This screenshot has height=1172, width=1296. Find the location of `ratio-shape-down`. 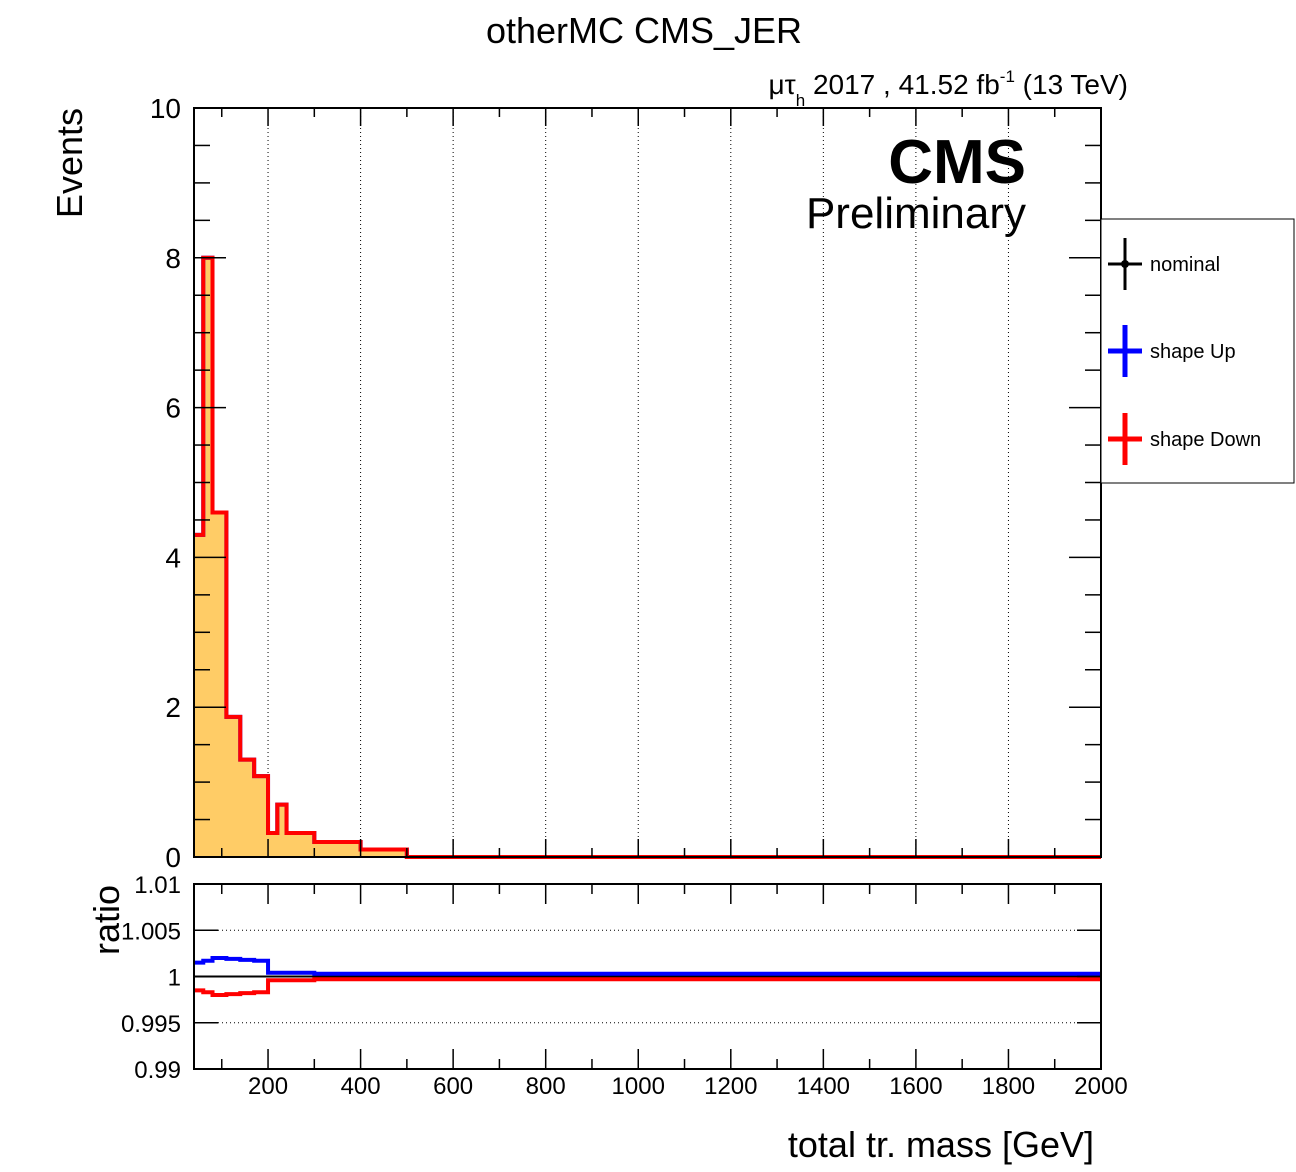

ratio-shape-down is located at coordinates (647, 987).